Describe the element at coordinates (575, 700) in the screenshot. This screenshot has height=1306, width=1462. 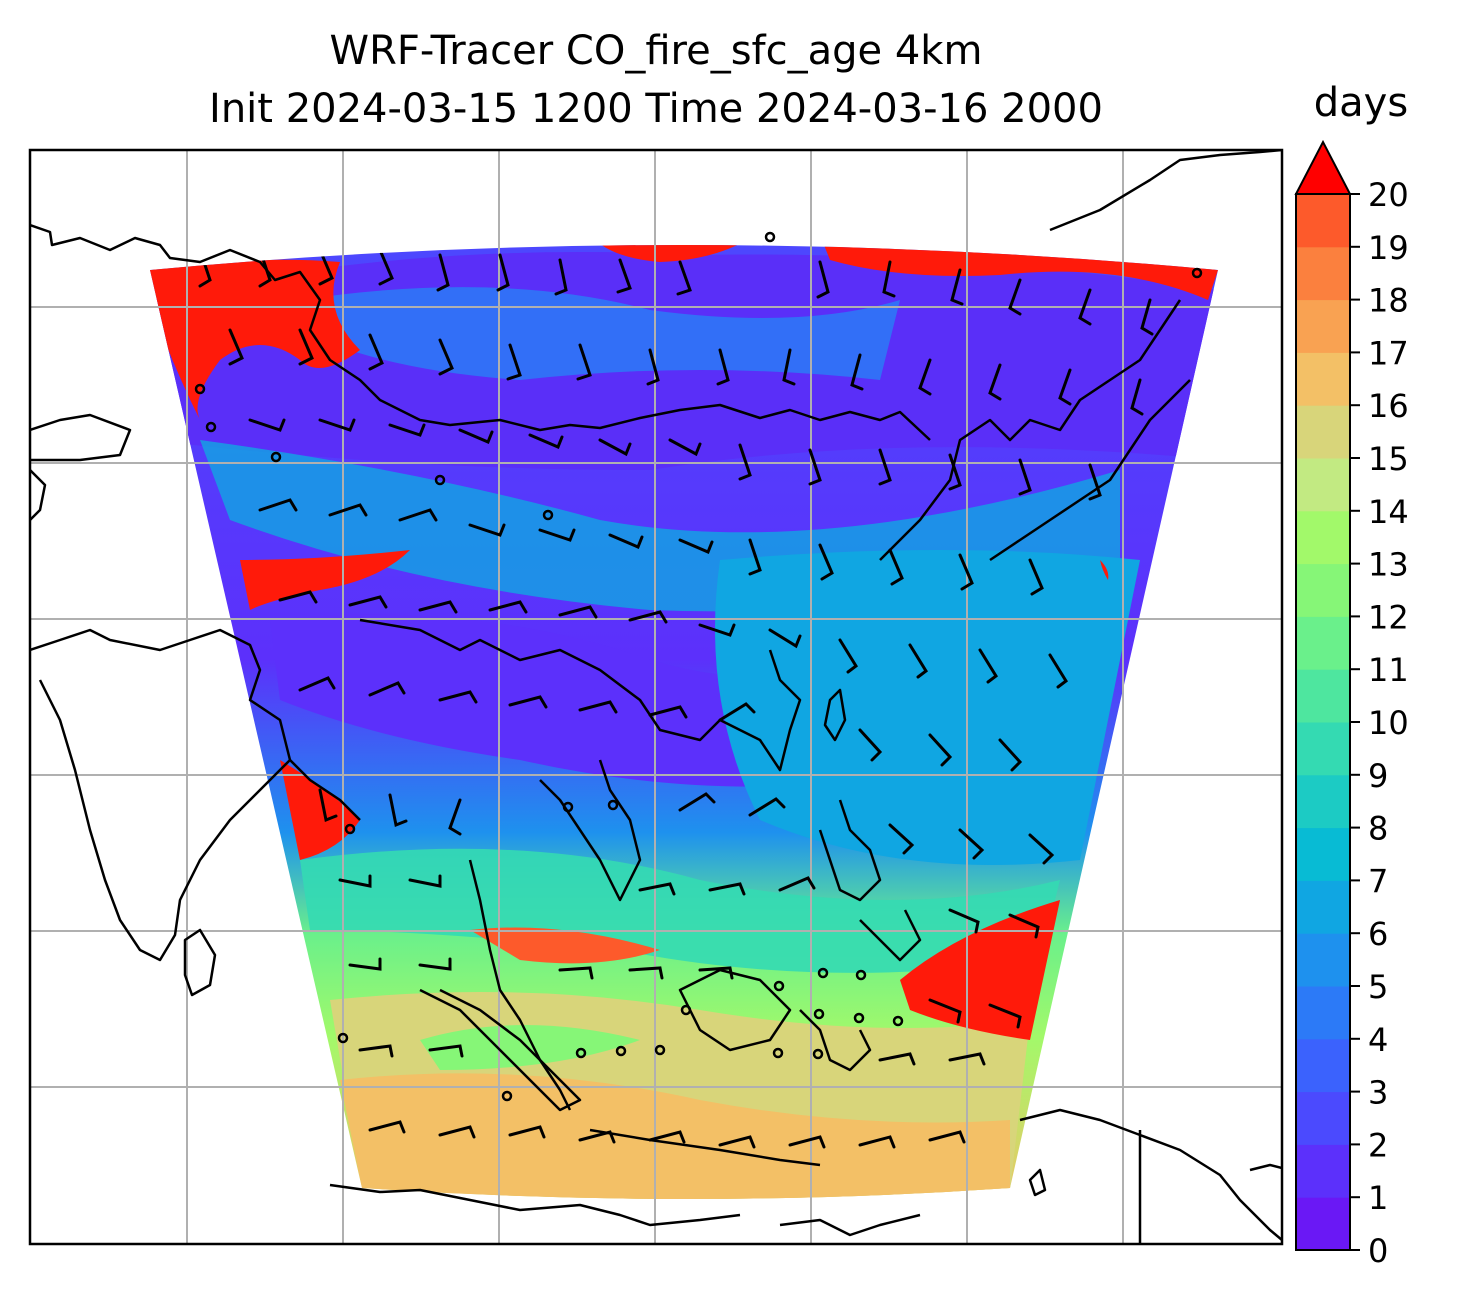
I see `field-region-central-violet` at that location.